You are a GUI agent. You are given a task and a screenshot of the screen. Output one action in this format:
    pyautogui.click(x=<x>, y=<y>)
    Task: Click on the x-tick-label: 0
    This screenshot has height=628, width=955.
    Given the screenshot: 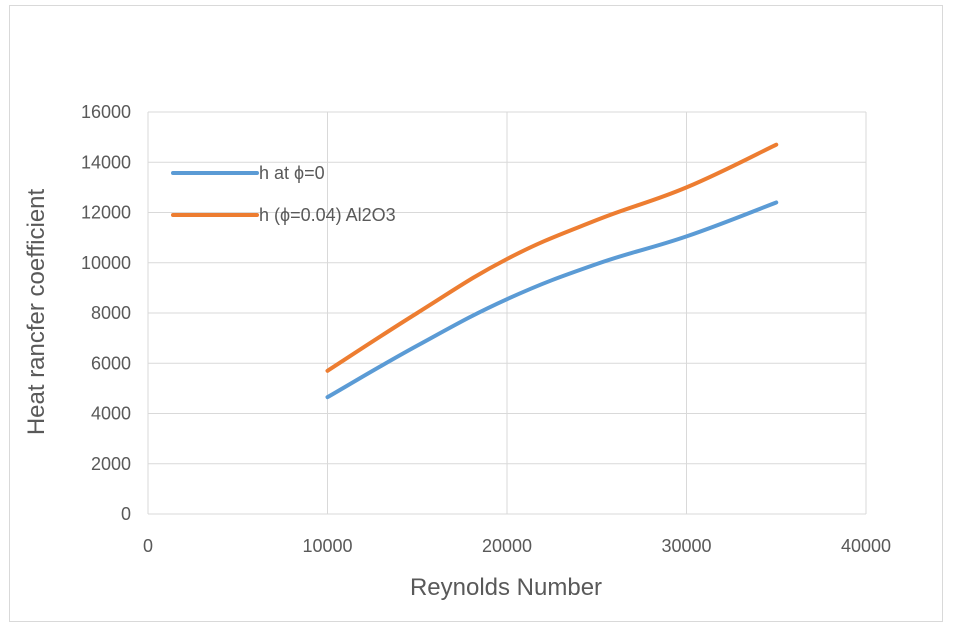 What is the action you would take?
    pyautogui.click(x=148, y=546)
    